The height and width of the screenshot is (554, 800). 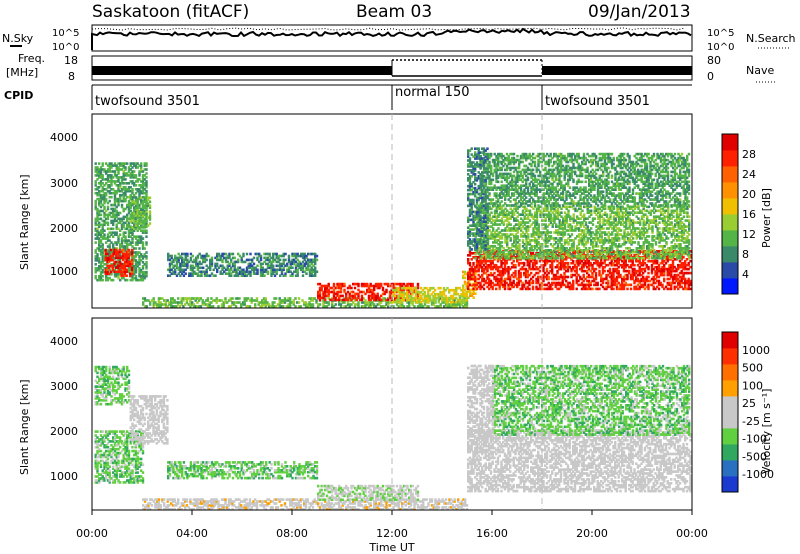 I want to click on power-cells-cell-2079, so click(x=325, y=302).